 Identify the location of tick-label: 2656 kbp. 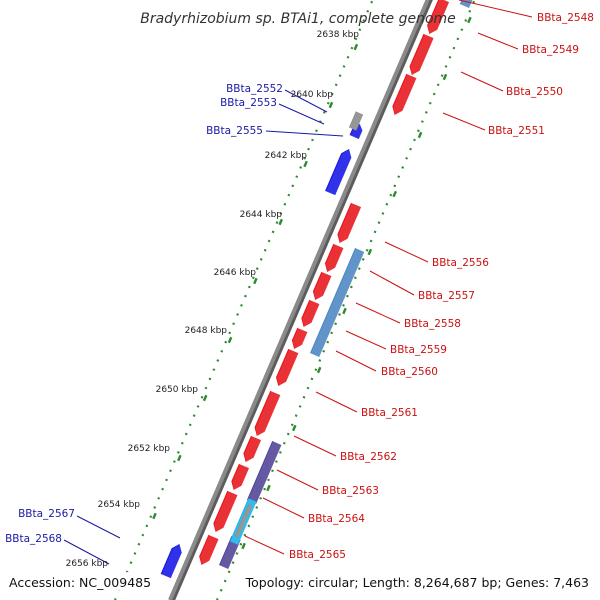
(87, 564).